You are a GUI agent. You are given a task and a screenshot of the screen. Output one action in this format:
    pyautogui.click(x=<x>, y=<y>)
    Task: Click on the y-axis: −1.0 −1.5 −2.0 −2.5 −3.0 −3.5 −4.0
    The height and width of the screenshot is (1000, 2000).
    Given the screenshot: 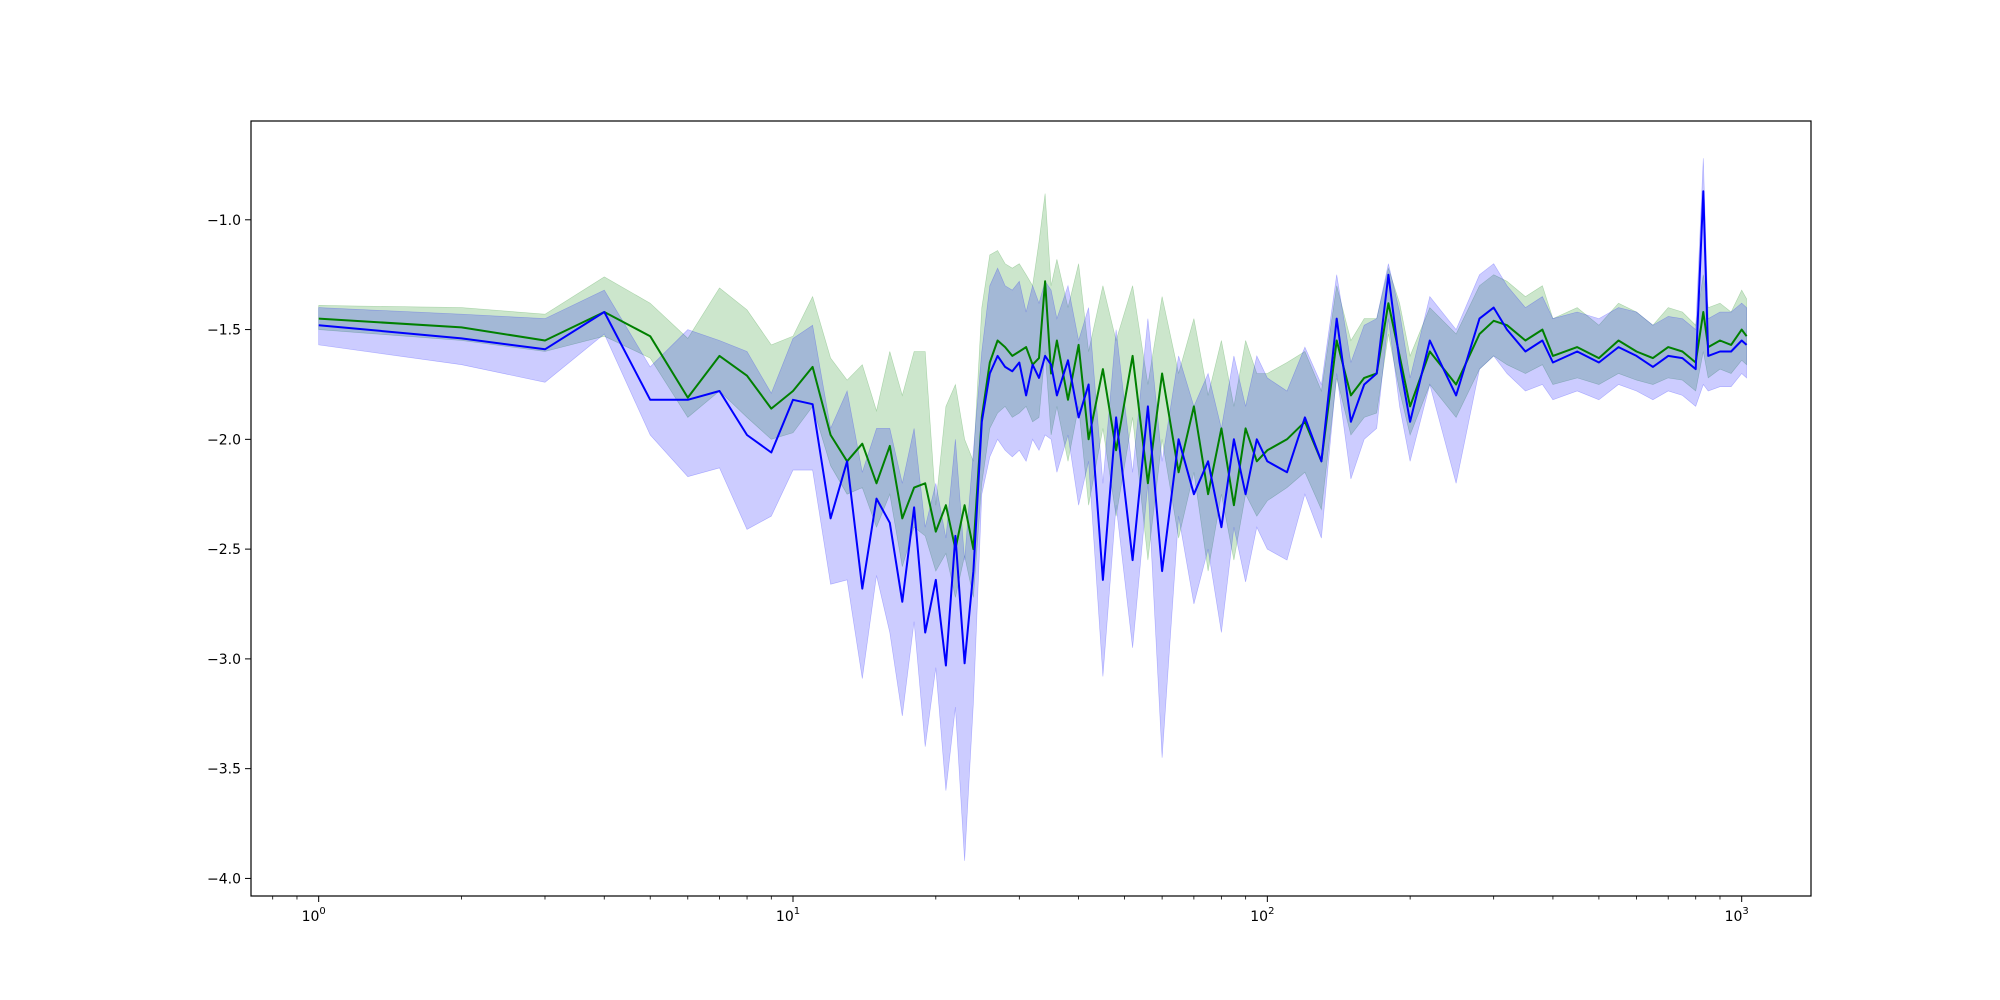 What is the action you would take?
    pyautogui.click(x=229, y=550)
    